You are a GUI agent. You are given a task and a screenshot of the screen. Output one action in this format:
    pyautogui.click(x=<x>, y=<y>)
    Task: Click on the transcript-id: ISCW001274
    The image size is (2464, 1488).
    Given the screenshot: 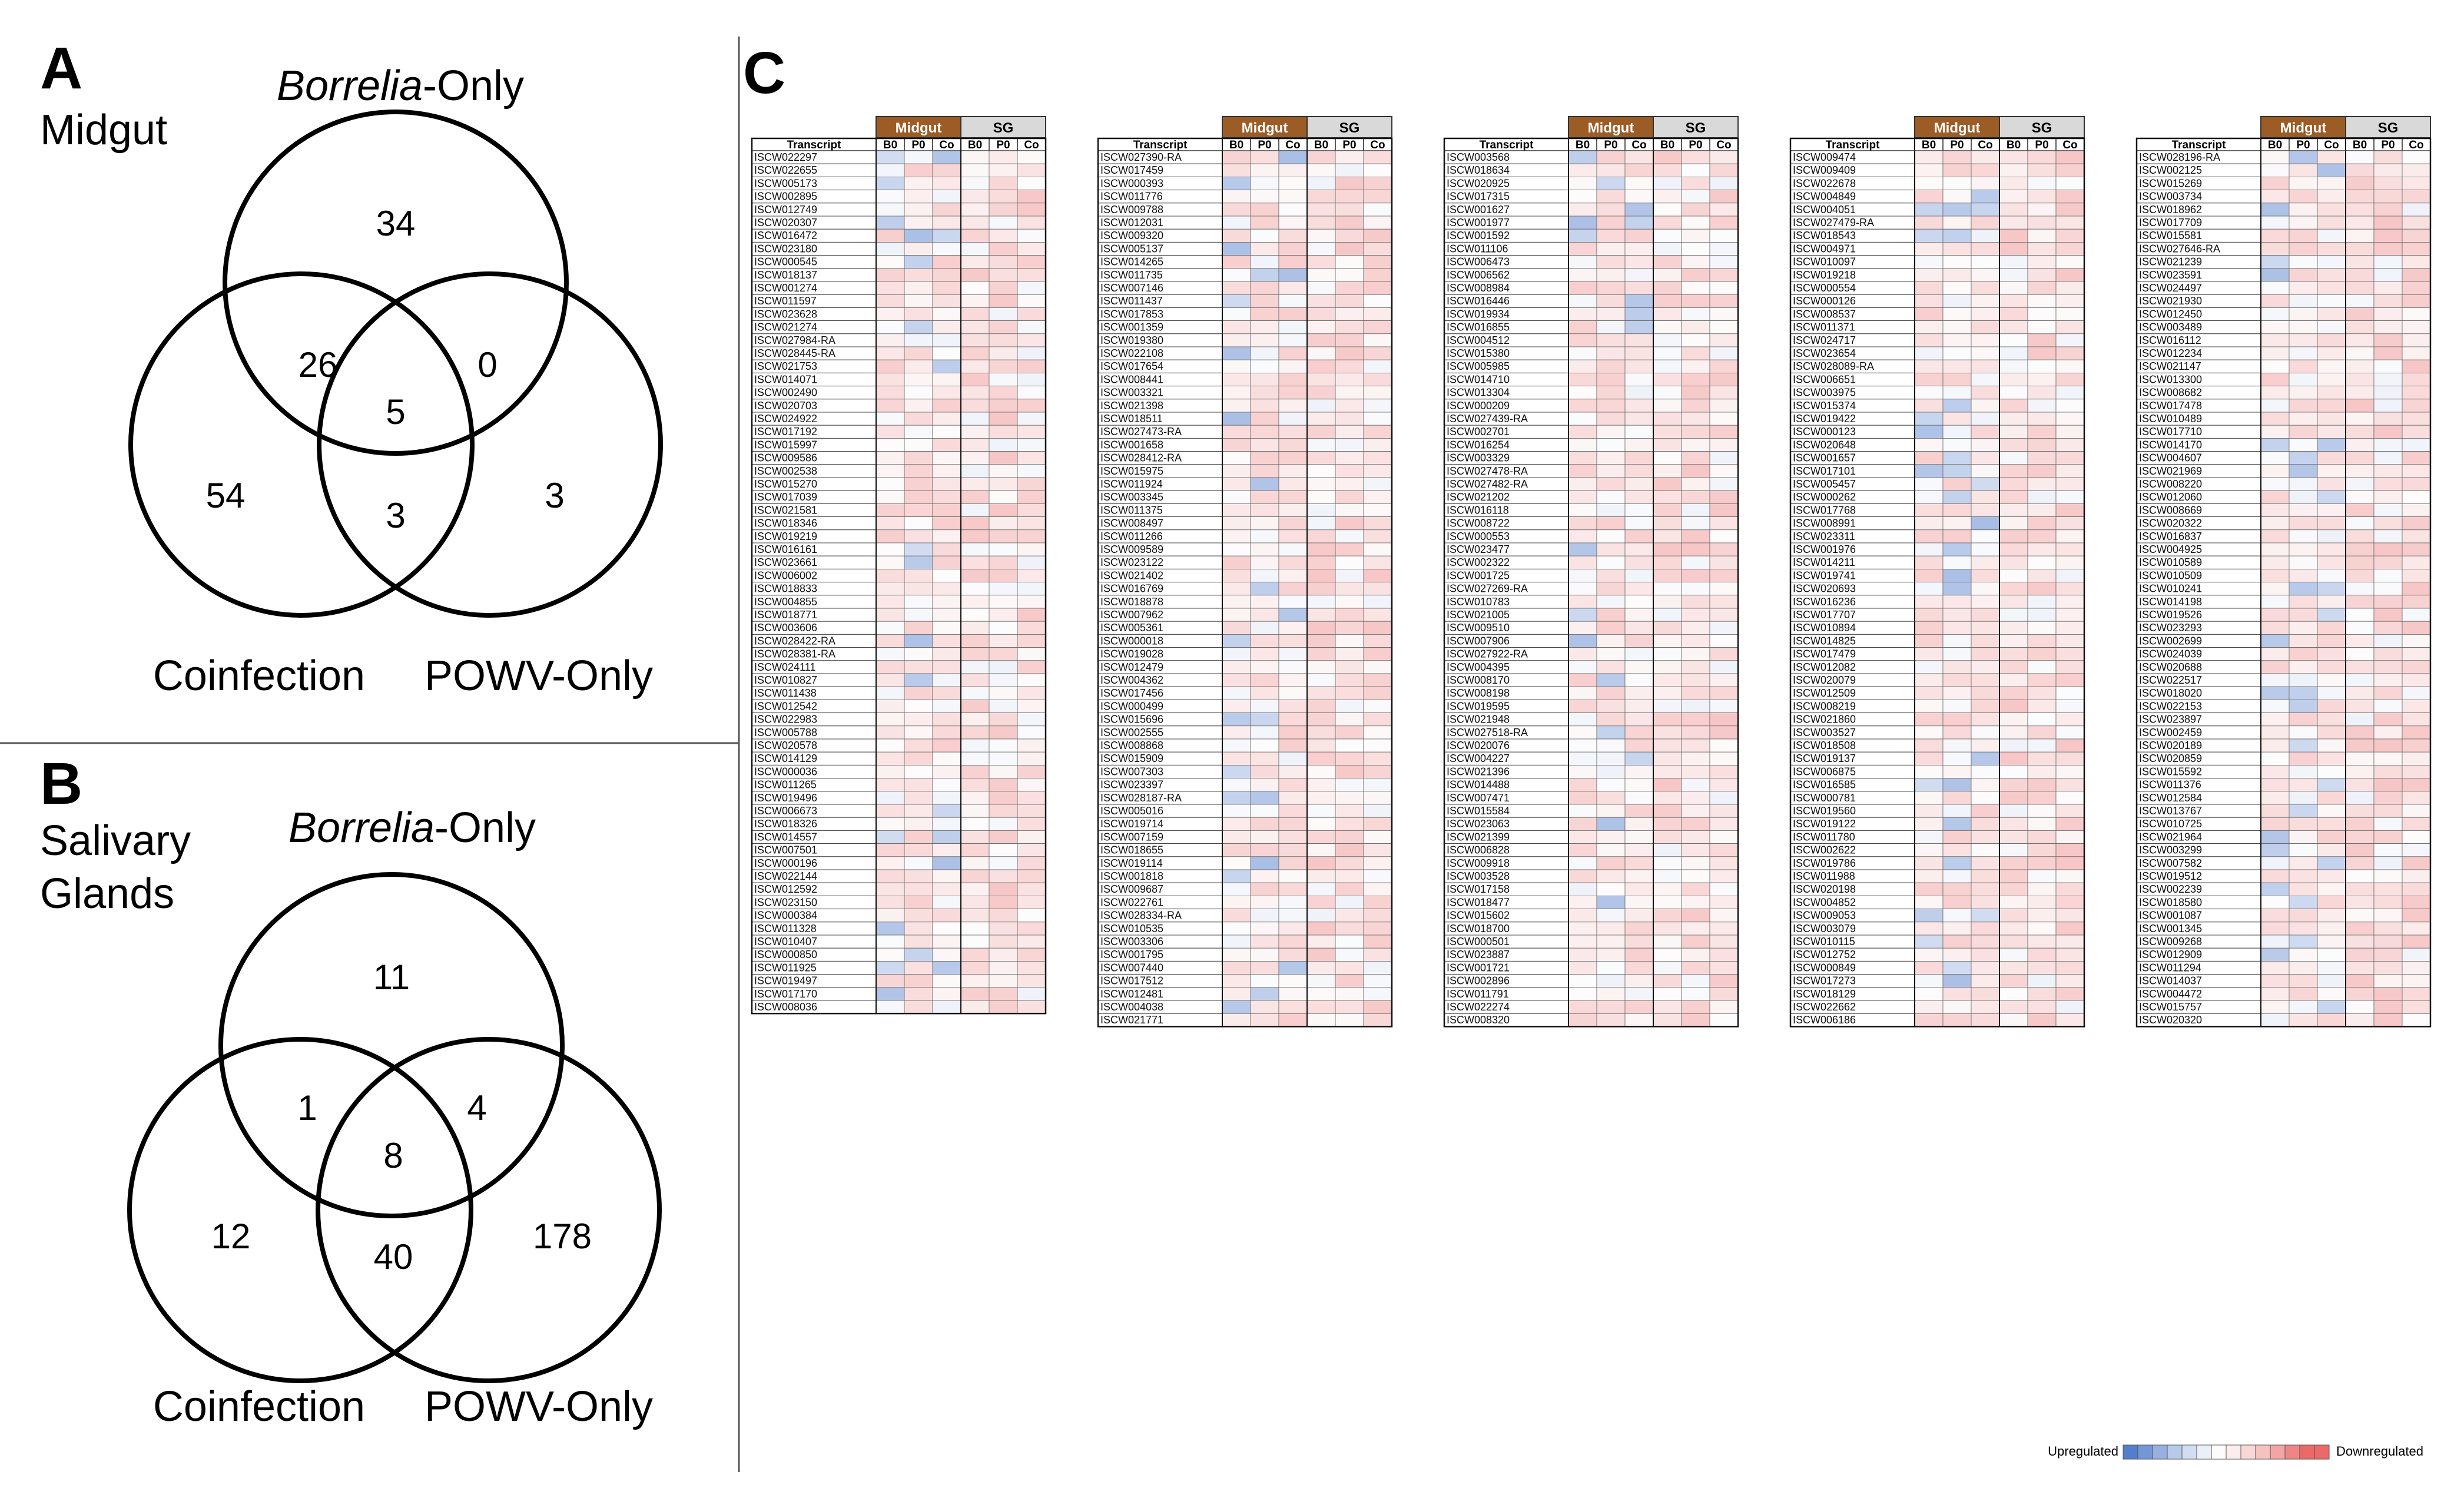 What is the action you would take?
    pyautogui.click(x=785, y=288)
    